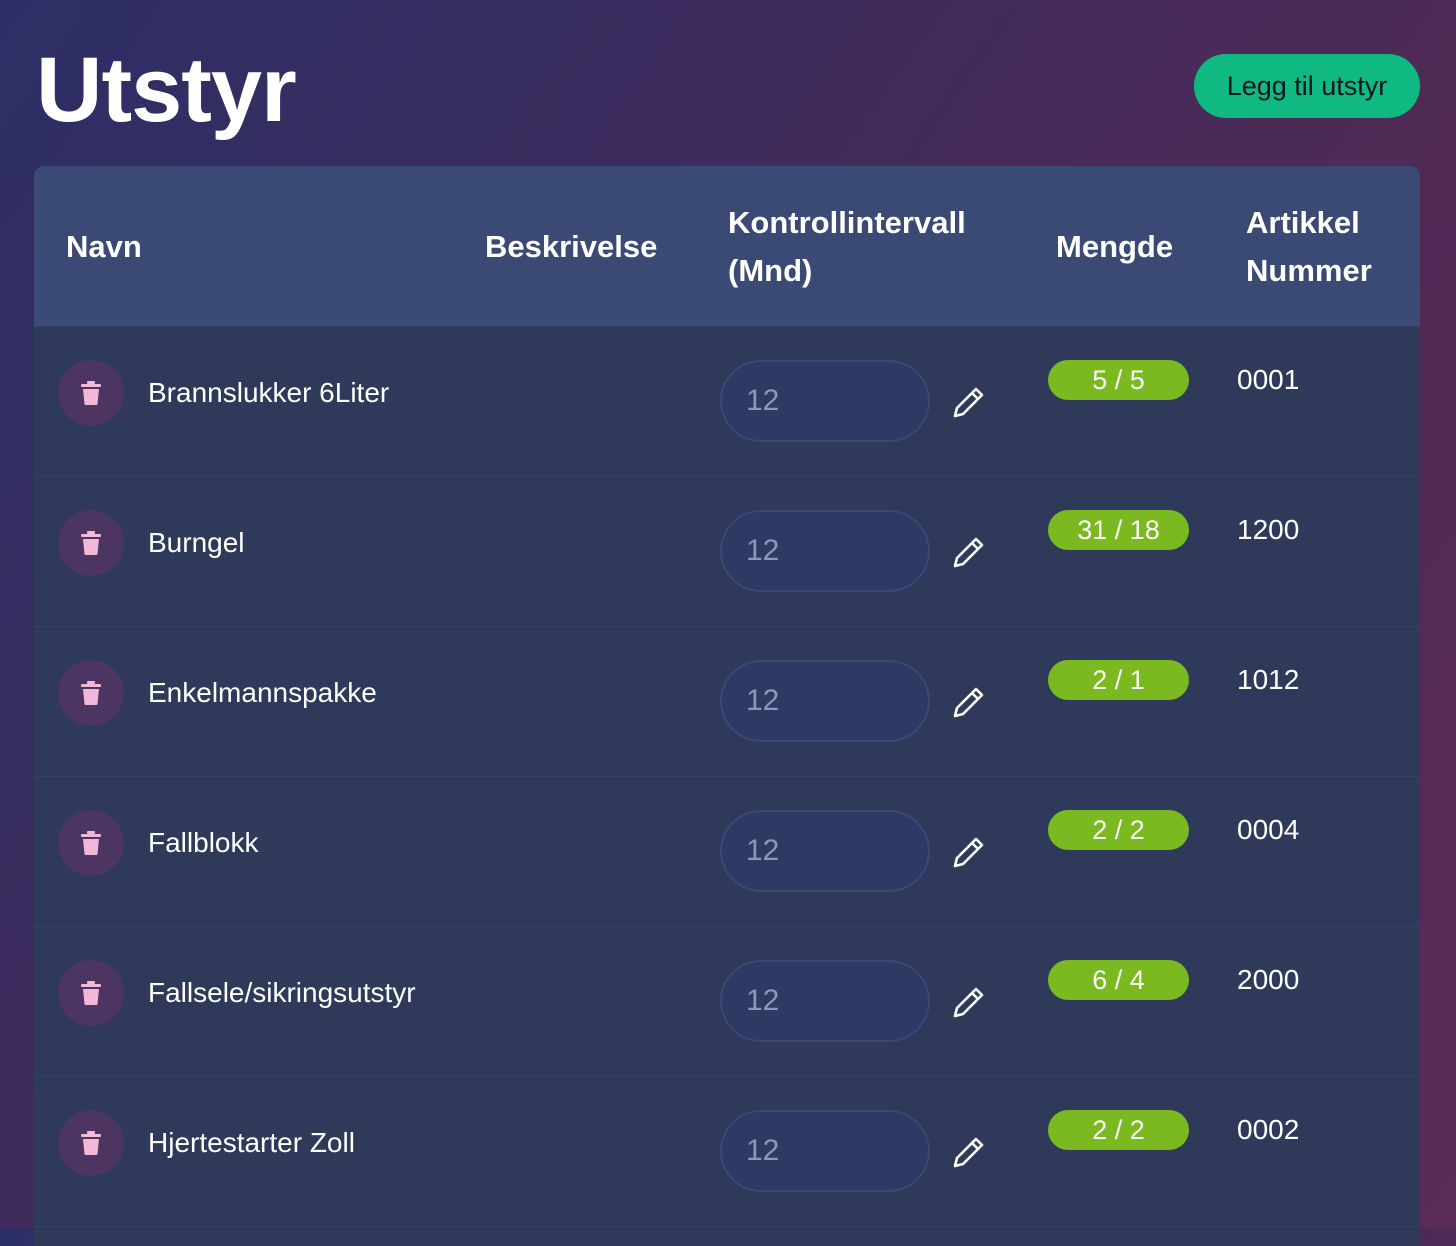 This screenshot has width=1456, height=1246. What do you see at coordinates (196, 542) in the screenshot?
I see `equipment-name: Burngel` at bounding box center [196, 542].